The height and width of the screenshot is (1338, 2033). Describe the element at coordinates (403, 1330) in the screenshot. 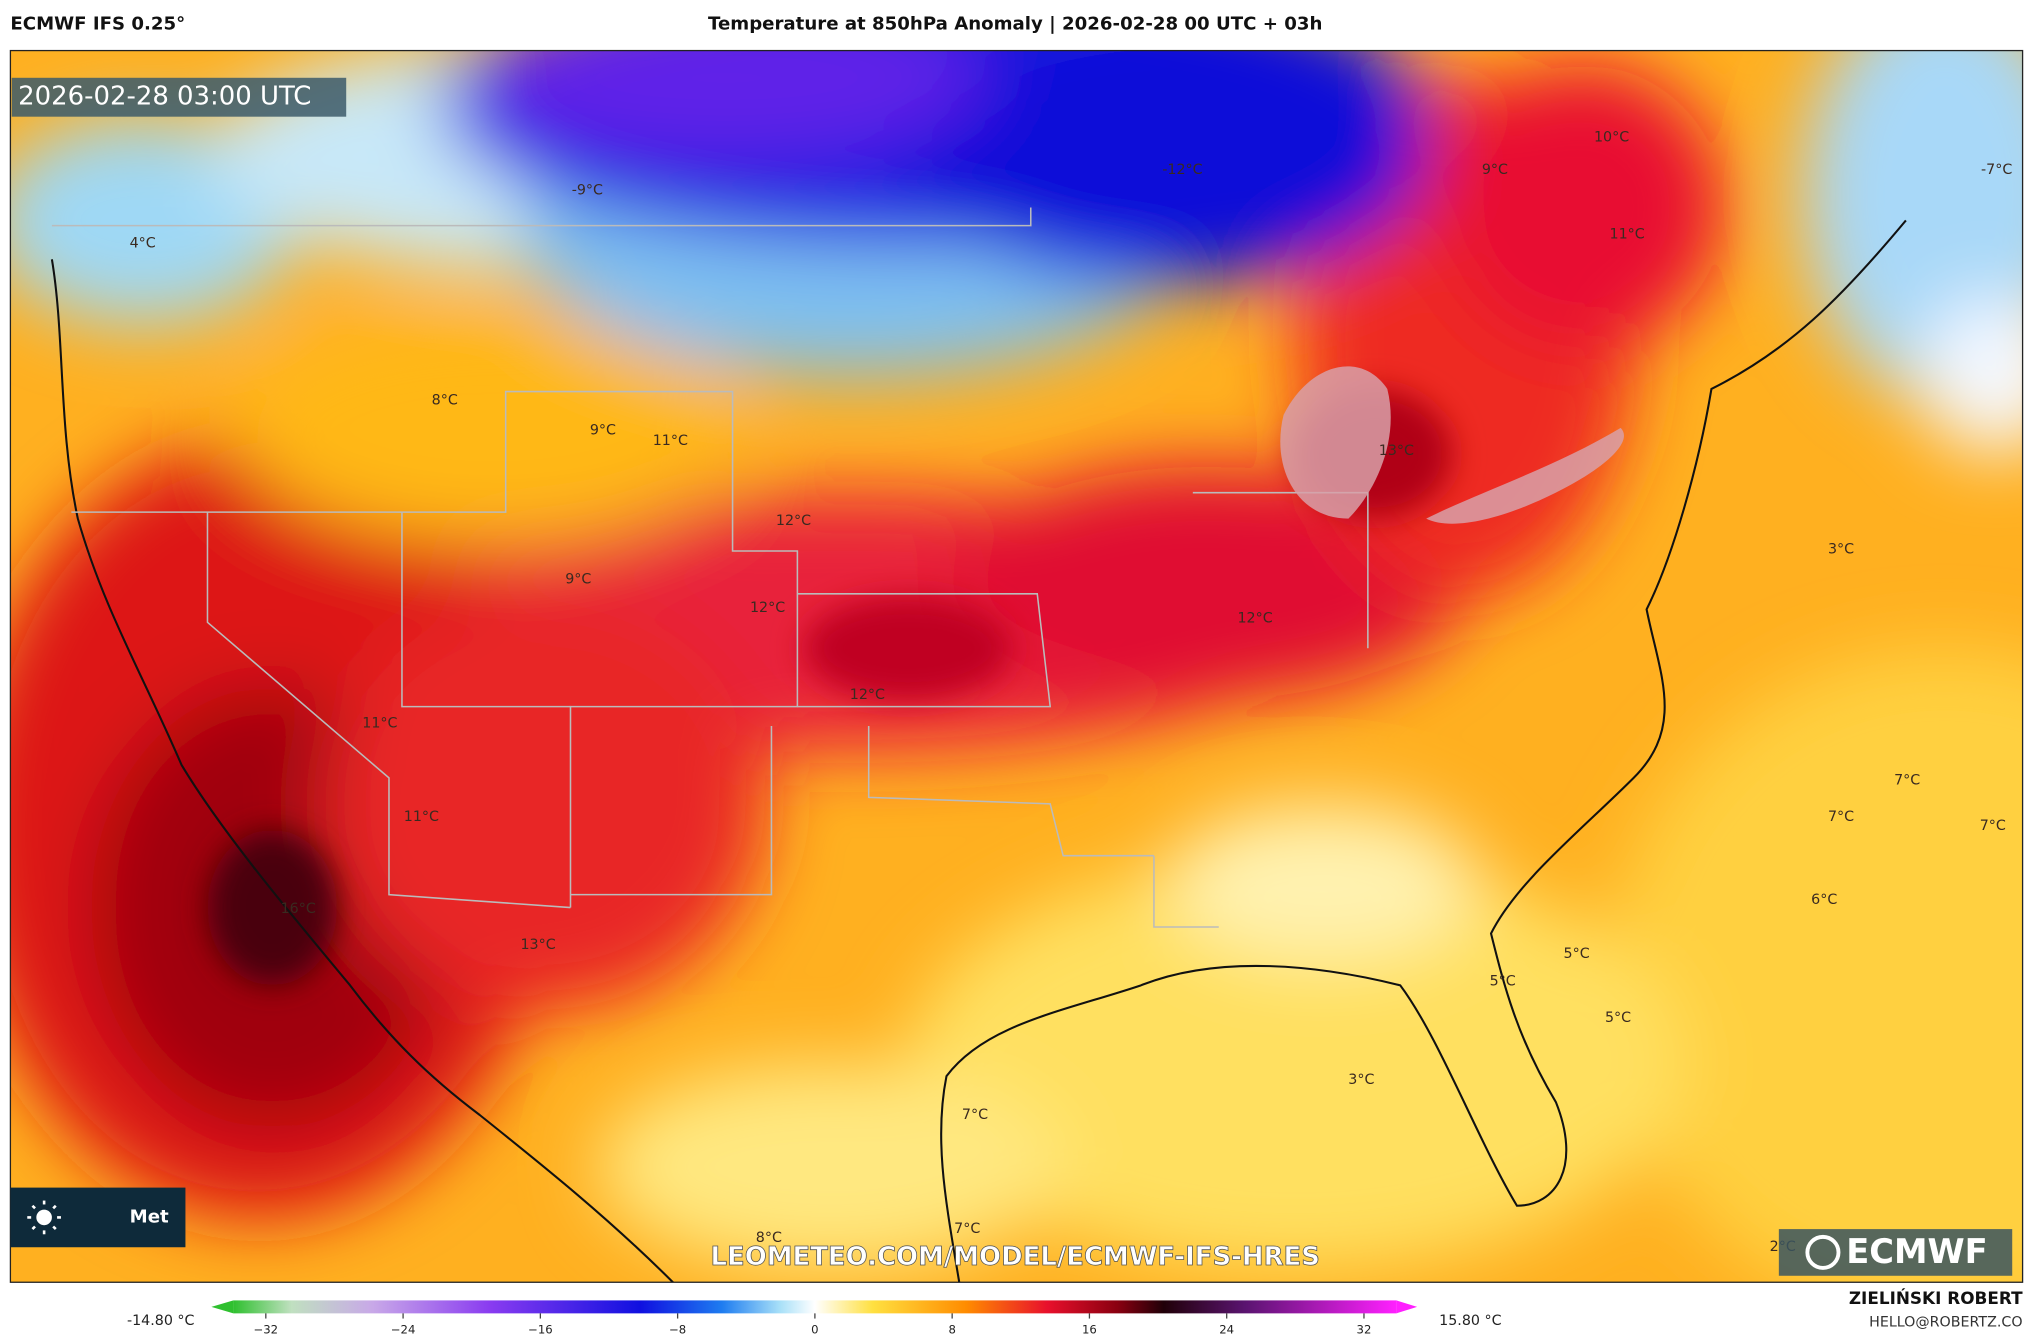

I see `colorbar-tick-label: −24` at that location.